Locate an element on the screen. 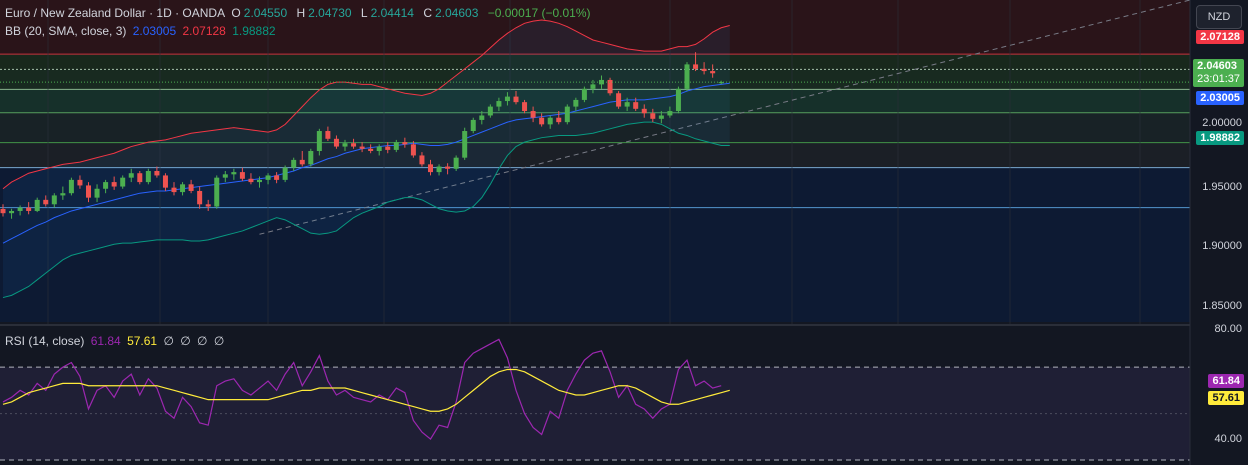  rsi-legend: RSI (14, close) 61.84 57.61 ∅ ∅ ∅ ∅ is located at coordinates (116, 341).